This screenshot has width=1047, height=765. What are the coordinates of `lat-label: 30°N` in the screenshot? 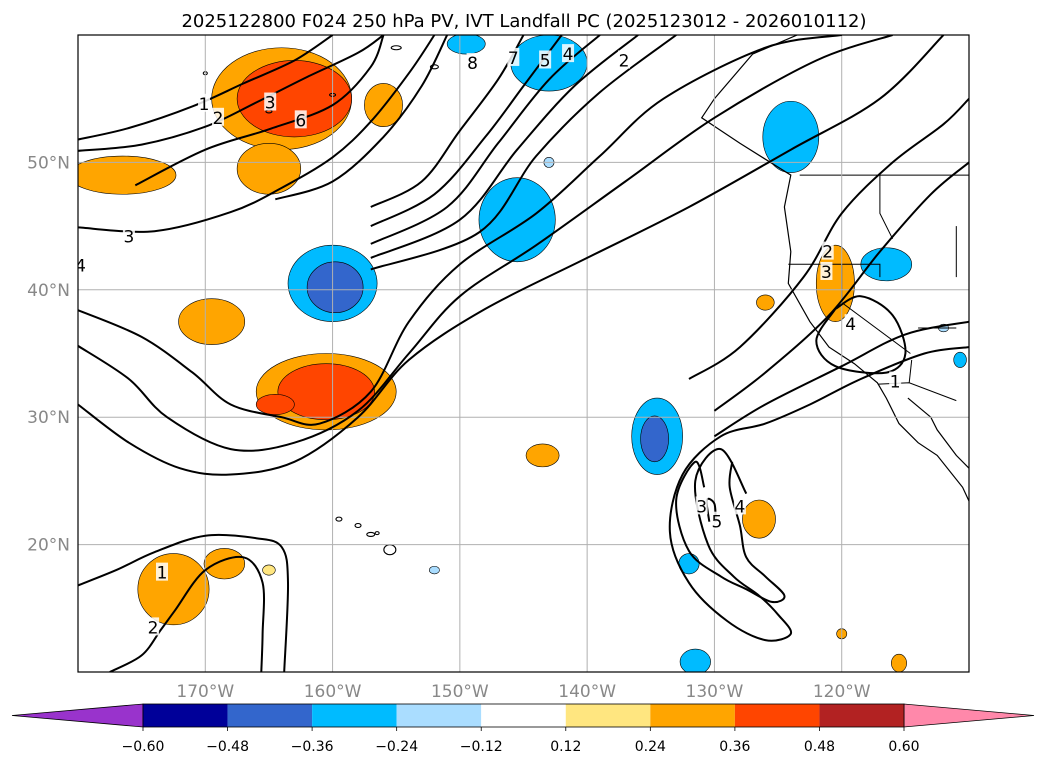 It's located at (48, 418).